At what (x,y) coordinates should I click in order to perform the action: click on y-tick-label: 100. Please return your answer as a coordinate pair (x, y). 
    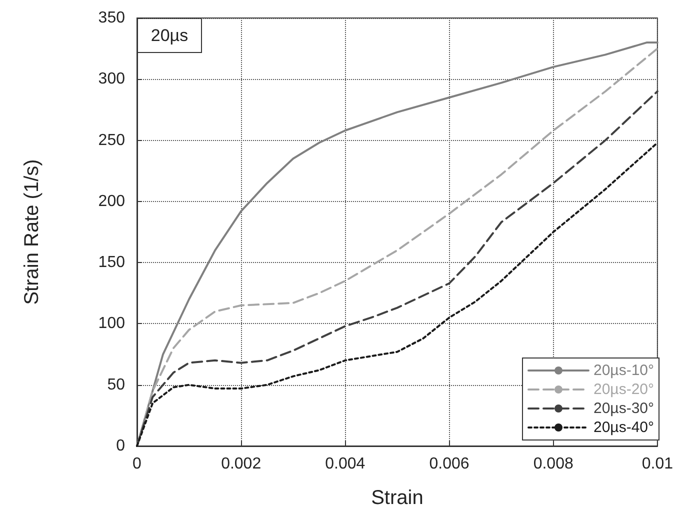
    Looking at the image, I should click on (112, 323).